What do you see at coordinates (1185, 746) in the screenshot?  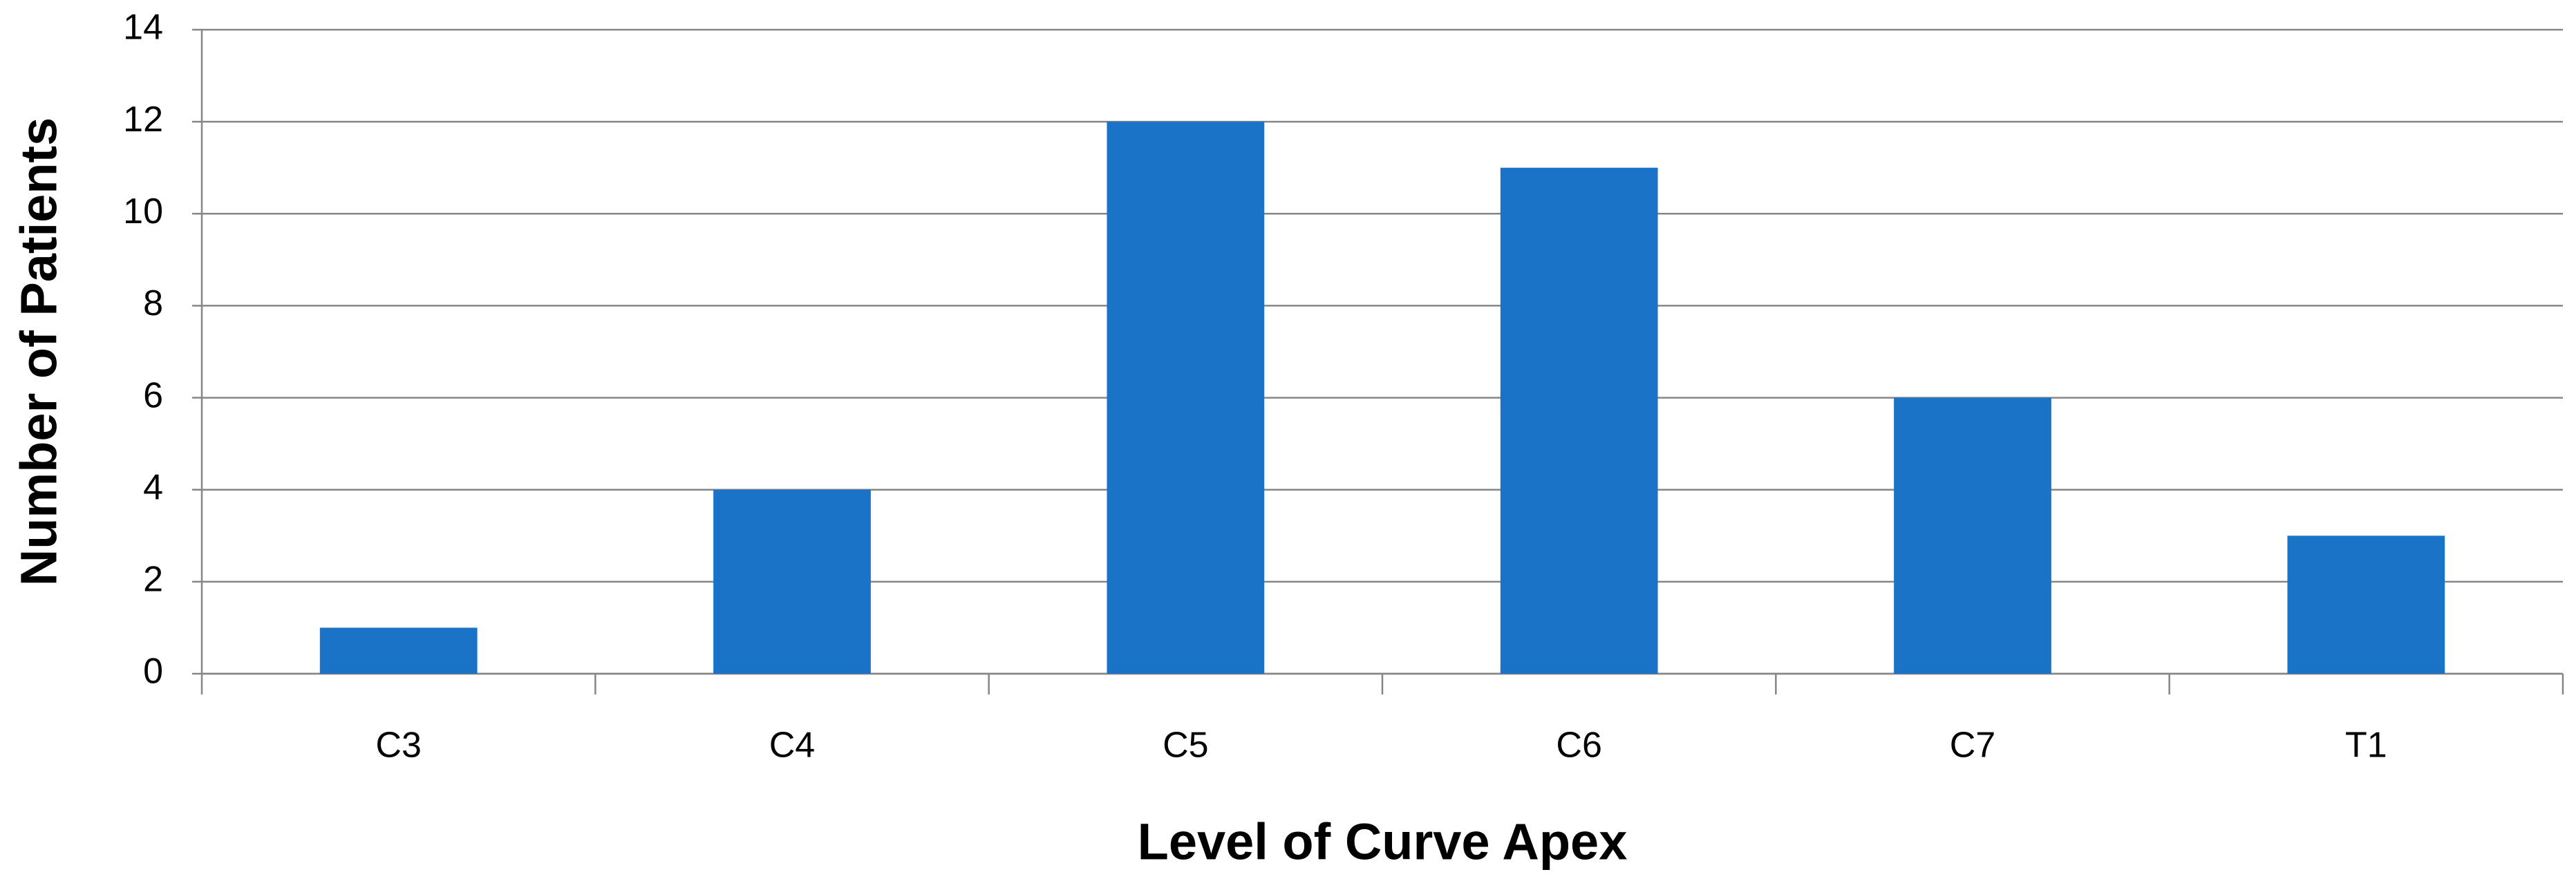 I see `x-tick-label: C5` at bounding box center [1185, 746].